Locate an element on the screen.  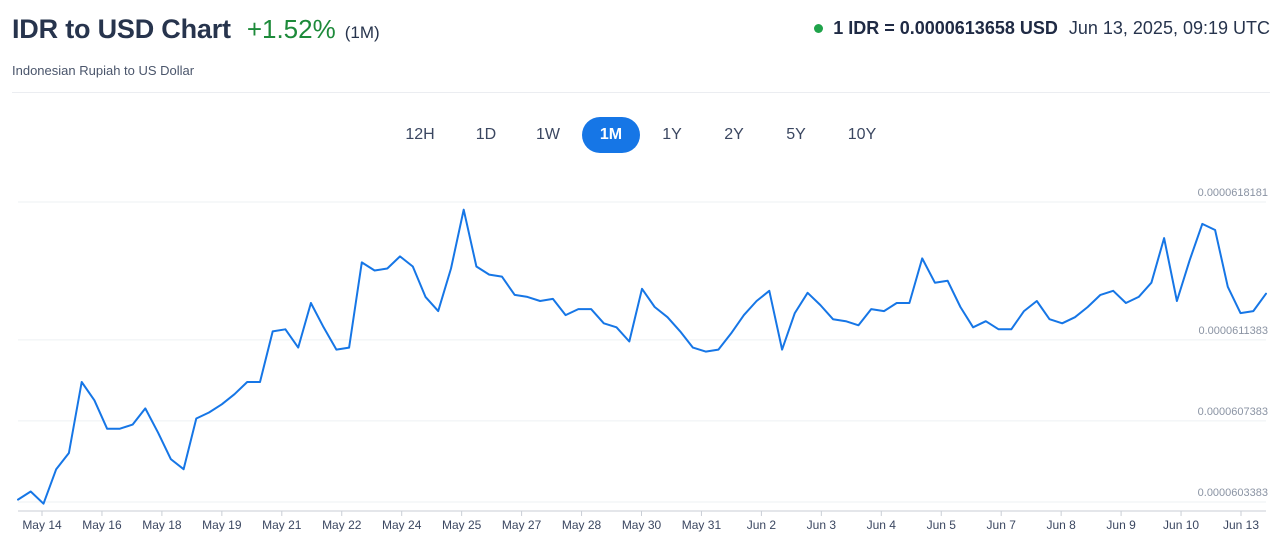
x-tick-label: Jun 7 is located at coordinates (1002, 525).